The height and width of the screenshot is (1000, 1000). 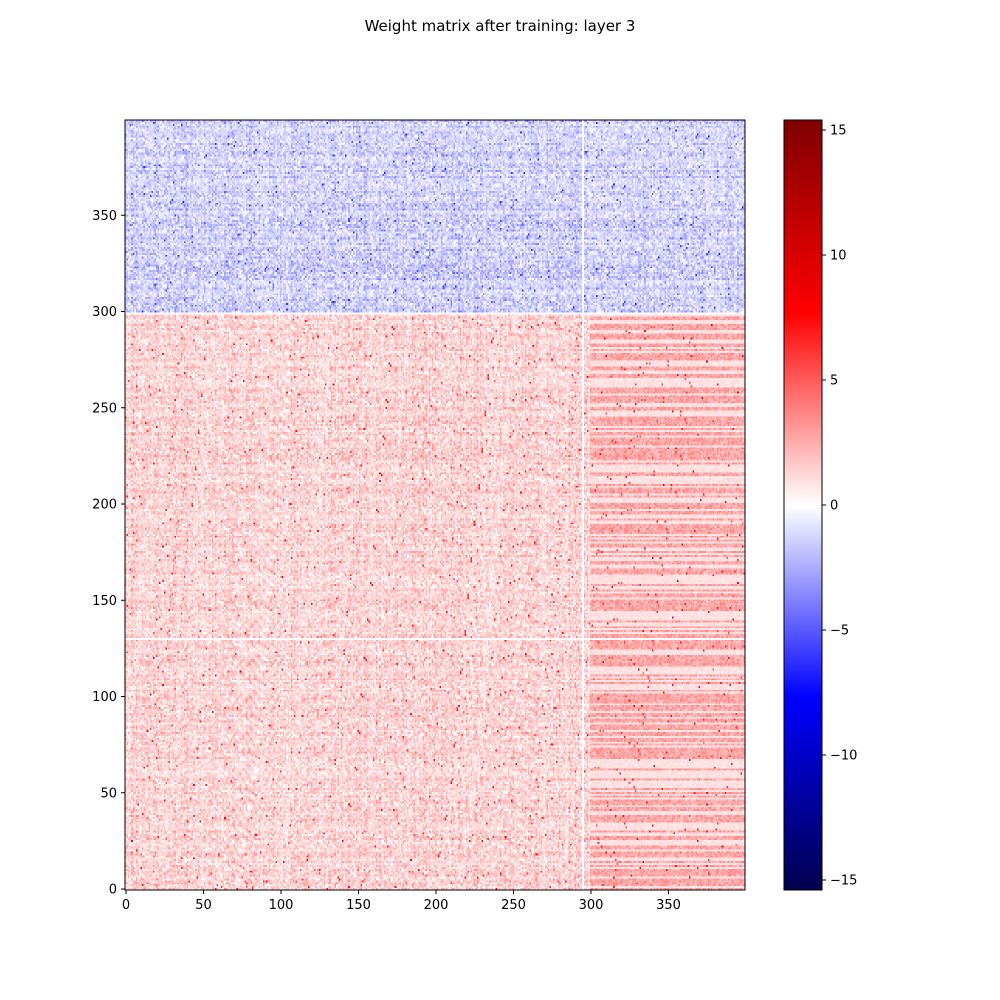 I want to click on y-tick-label: 100, so click(x=104, y=697).